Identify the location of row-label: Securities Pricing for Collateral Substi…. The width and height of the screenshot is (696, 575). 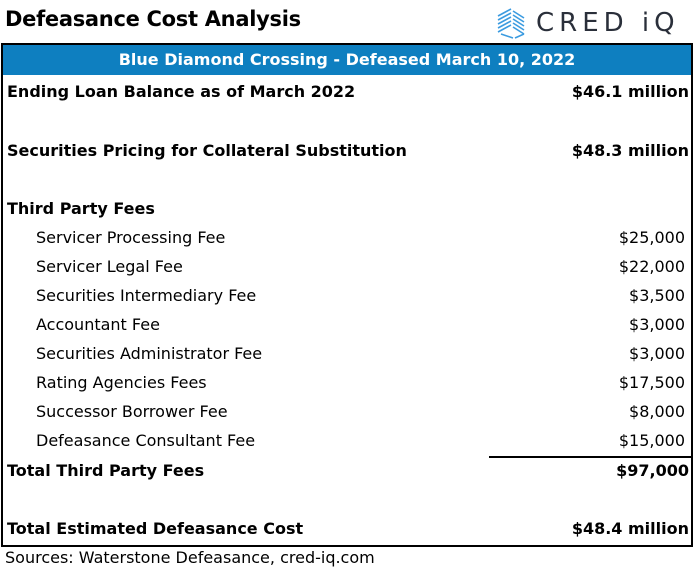
(207, 150).